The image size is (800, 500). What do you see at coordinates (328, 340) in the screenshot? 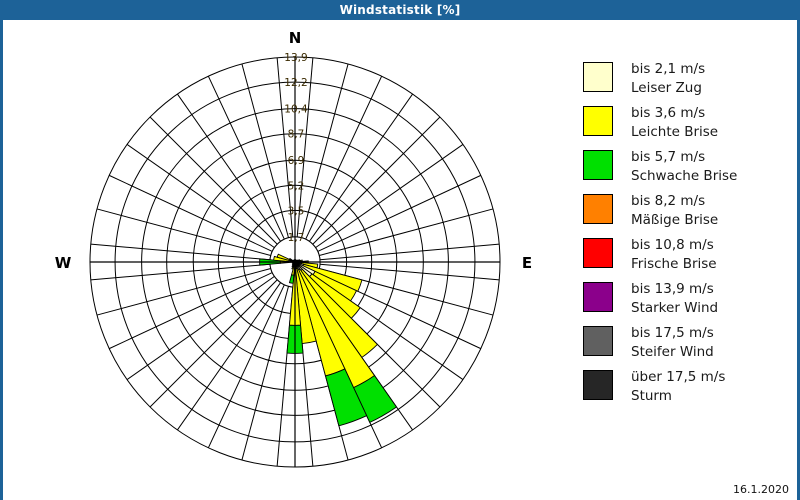
I see `windrose-petals` at bounding box center [328, 340].